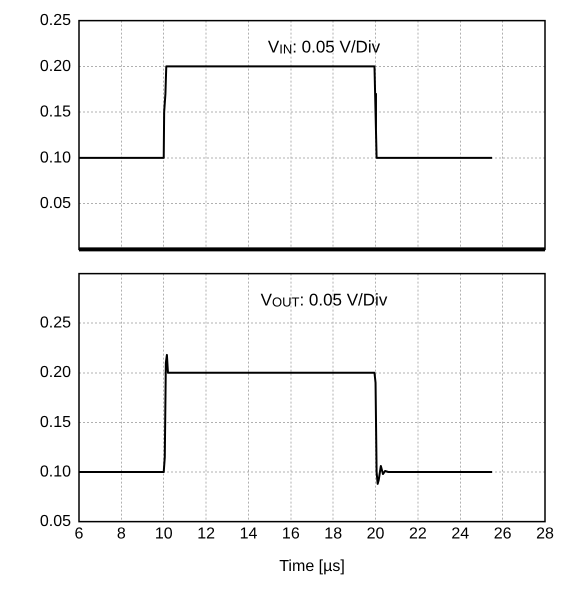  Describe the element at coordinates (163, 534) in the screenshot. I see `x-tick-label: 10` at that location.